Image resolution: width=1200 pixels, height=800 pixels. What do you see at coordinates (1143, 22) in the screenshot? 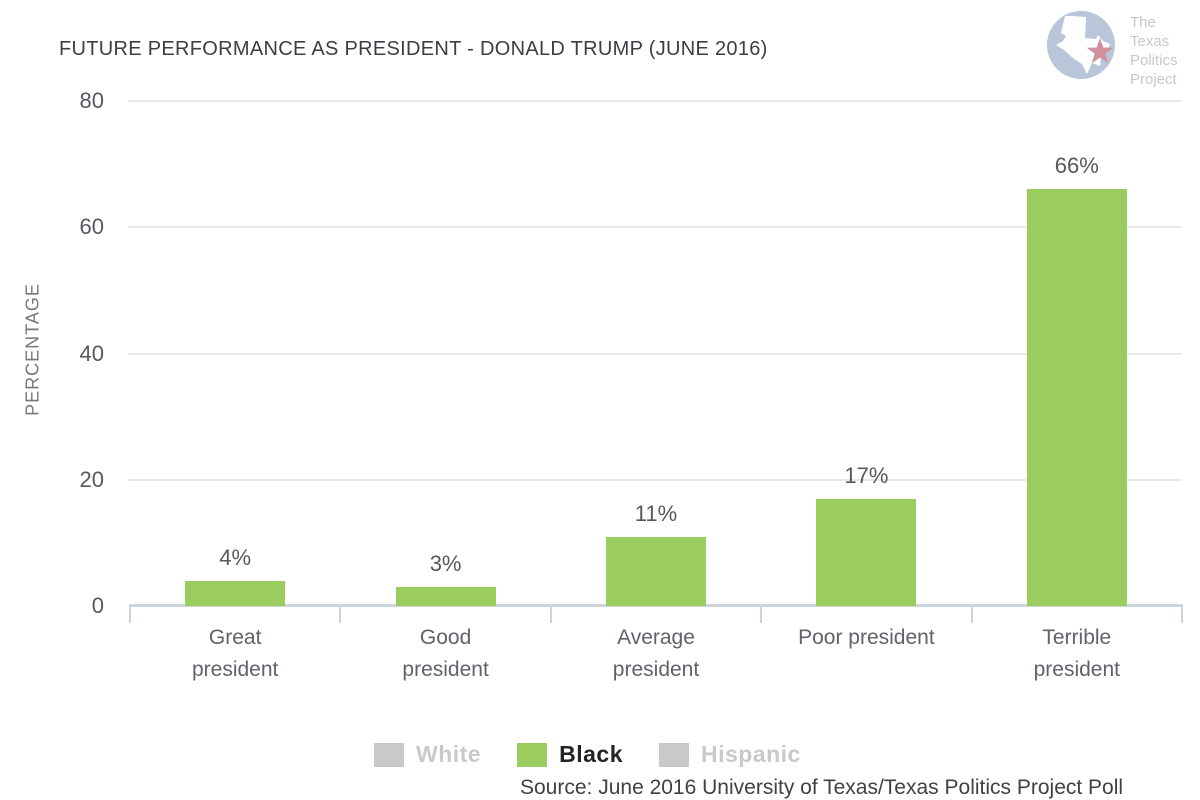
I see `logo-line-1: The` at bounding box center [1143, 22].